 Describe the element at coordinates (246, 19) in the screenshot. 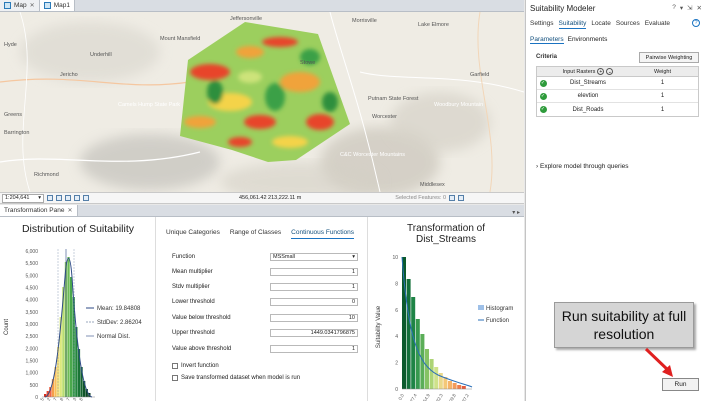

I see `place-label: Jeffersonville` at that location.